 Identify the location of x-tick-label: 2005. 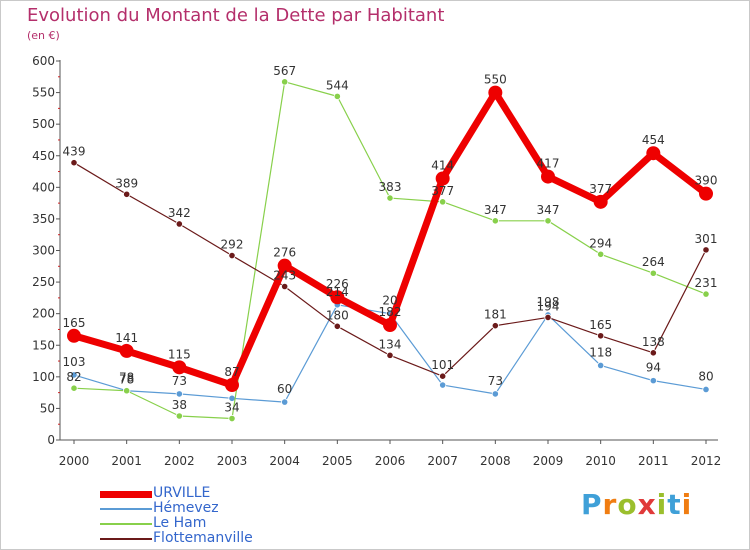
(337, 461).